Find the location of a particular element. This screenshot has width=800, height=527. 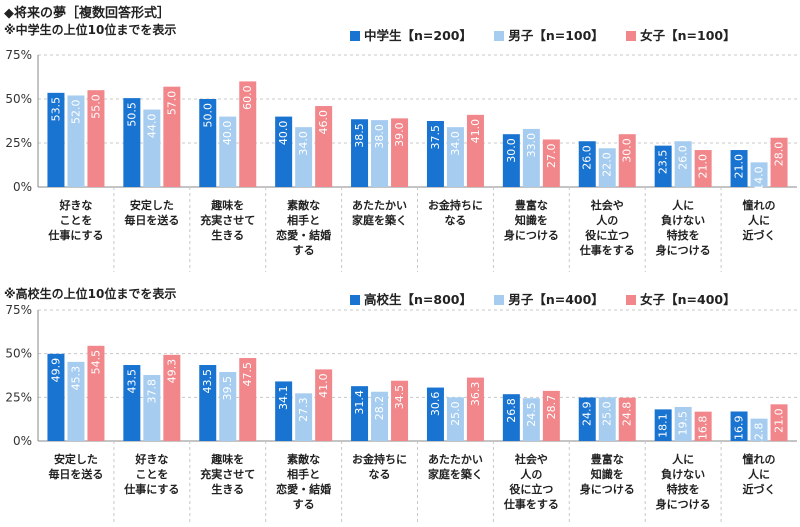

bar-value-label: 46.0 is located at coordinates (323, 122).